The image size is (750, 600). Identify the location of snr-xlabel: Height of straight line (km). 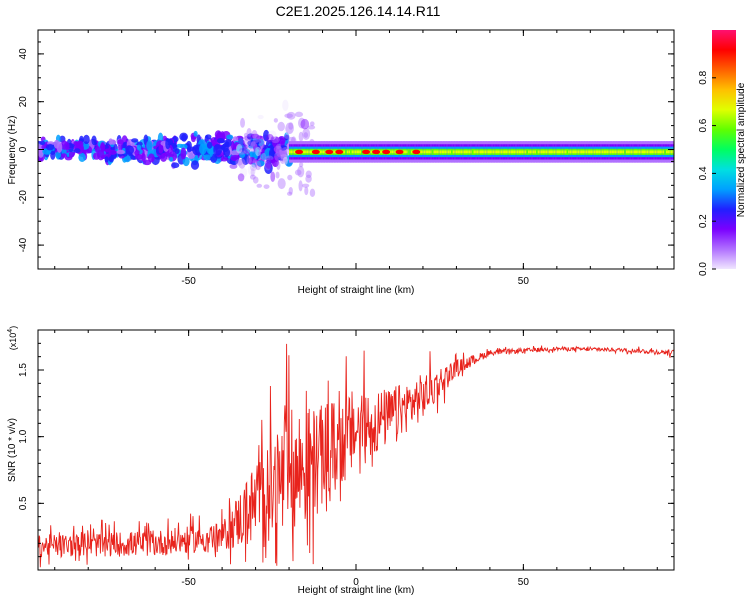
(356, 590).